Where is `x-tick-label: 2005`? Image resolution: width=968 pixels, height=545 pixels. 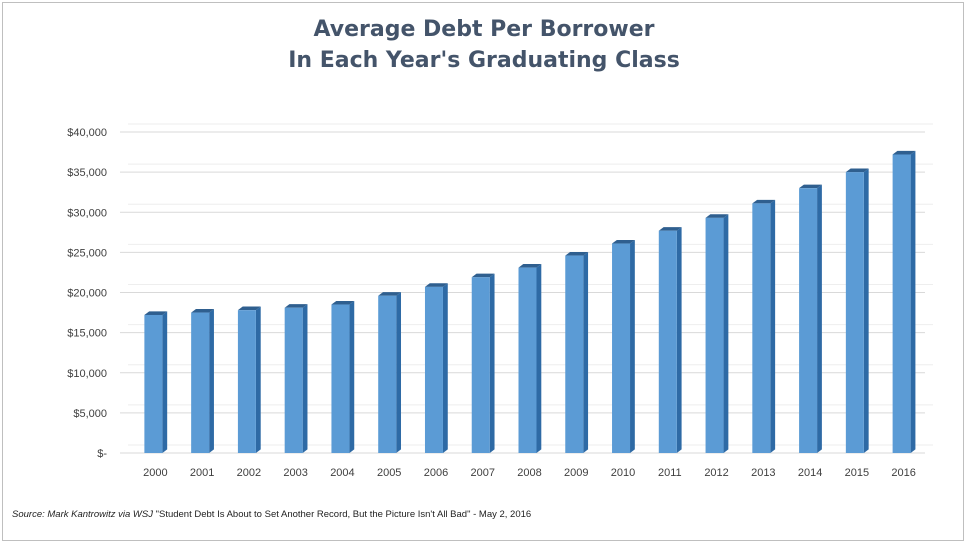
x-tick-label: 2005 is located at coordinates (389, 473).